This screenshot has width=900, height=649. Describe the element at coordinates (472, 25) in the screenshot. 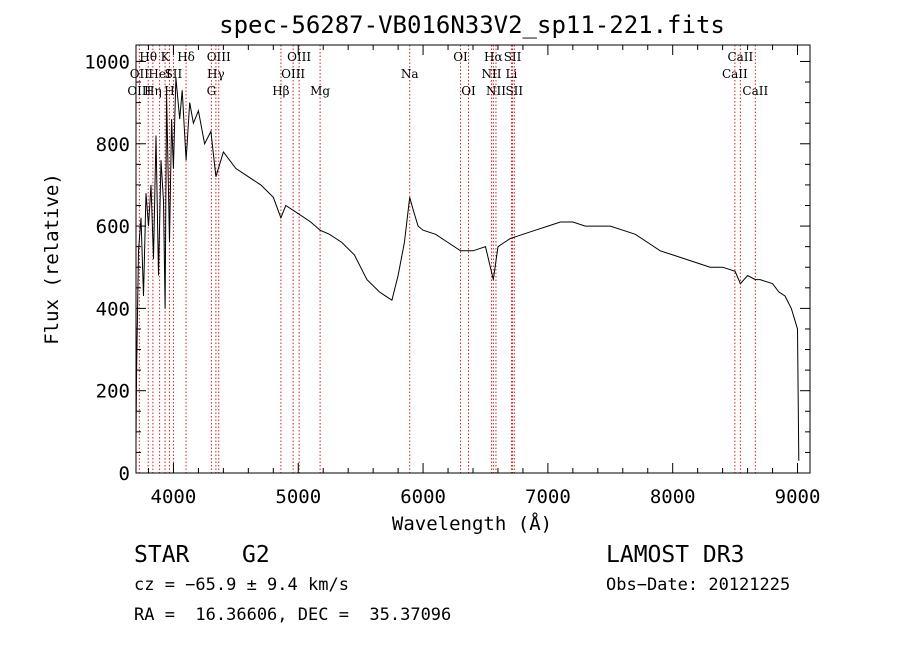

I see `chart-title: spec-56287-VB016N33V2_sp11-221.fits` at that location.